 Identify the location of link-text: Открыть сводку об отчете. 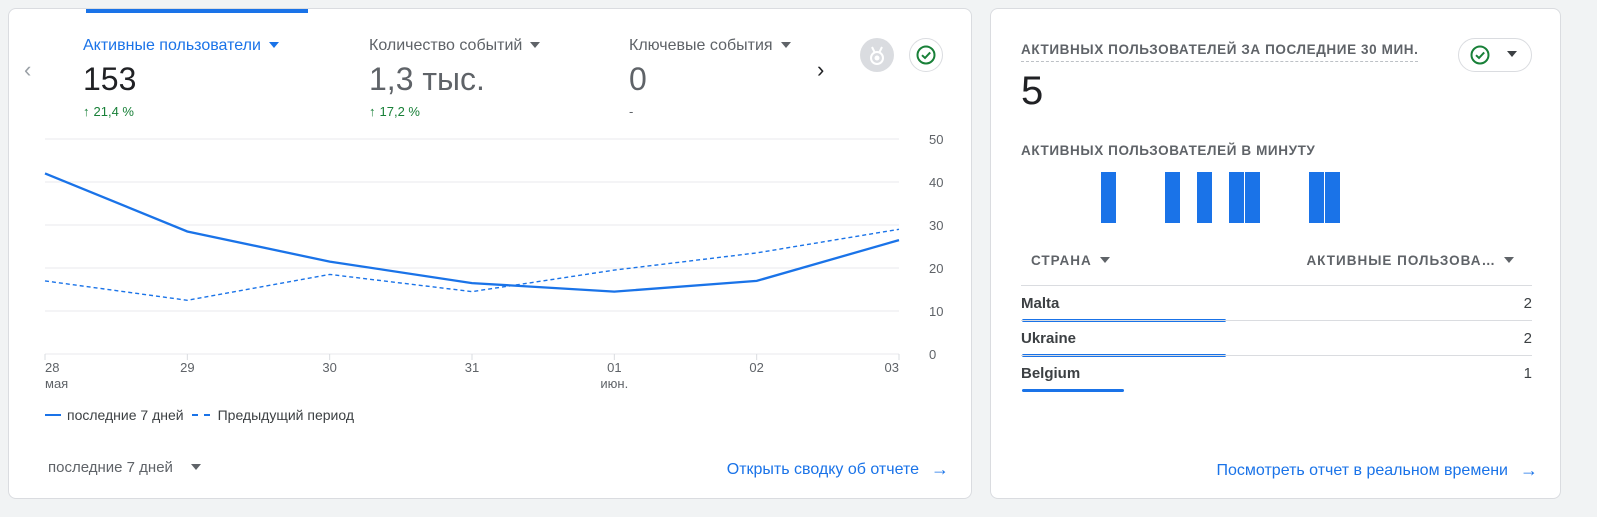
(822, 469).